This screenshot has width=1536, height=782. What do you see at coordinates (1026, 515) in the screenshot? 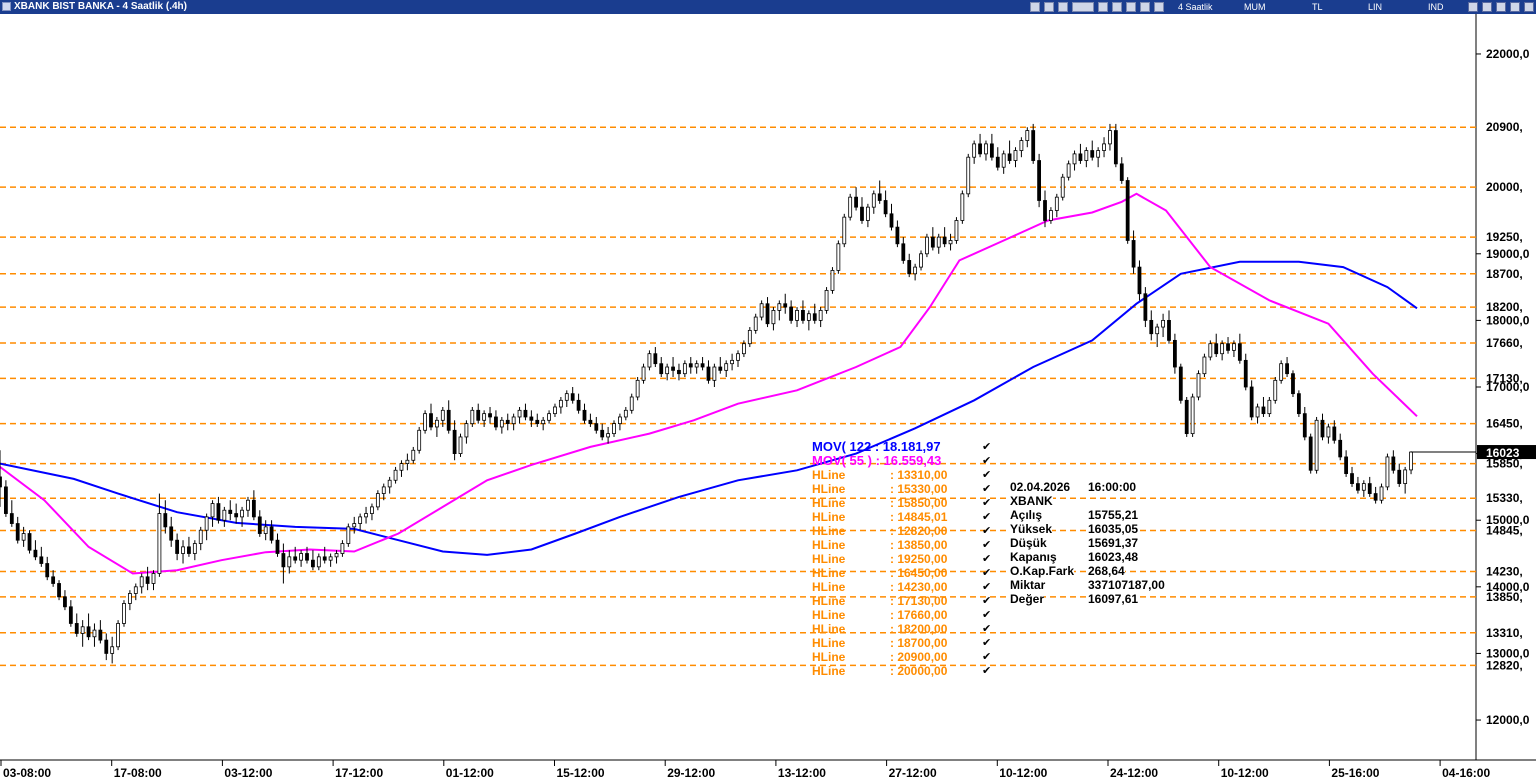
I see `info-label: Açılış` at bounding box center [1026, 515].